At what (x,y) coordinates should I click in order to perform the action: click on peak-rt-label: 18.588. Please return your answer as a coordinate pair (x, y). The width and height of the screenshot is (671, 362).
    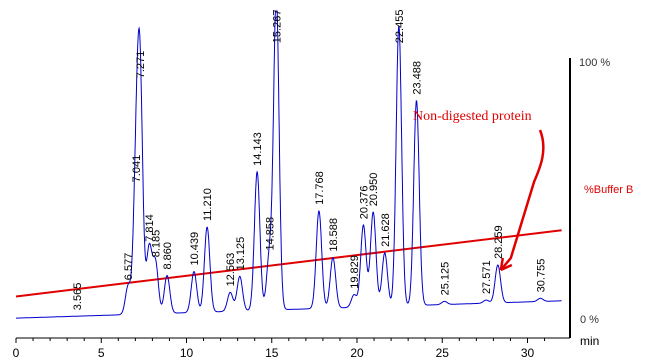
    Looking at the image, I should click on (334, 235).